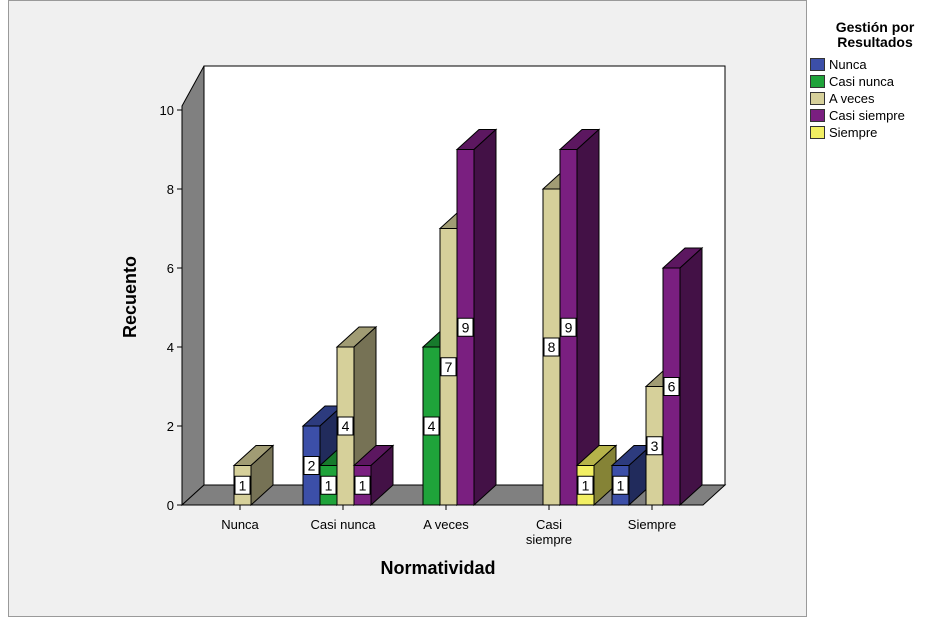  I want to click on bar: 6, so click(682, 376).